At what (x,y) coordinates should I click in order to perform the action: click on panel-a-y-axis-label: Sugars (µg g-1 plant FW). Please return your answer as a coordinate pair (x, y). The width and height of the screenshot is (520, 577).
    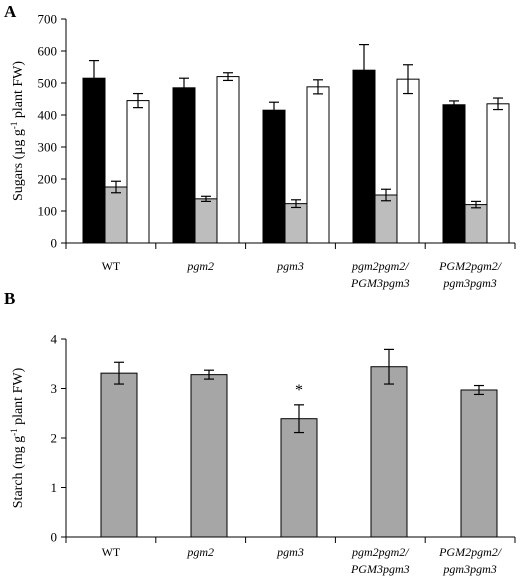
    Looking at the image, I should click on (17, 131).